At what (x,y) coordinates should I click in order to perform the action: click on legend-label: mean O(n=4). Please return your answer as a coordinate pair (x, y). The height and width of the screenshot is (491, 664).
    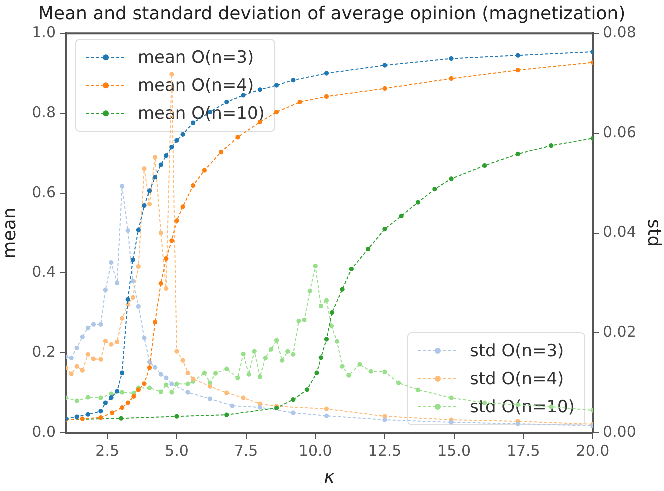
    Looking at the image, I should click on (196, 86).